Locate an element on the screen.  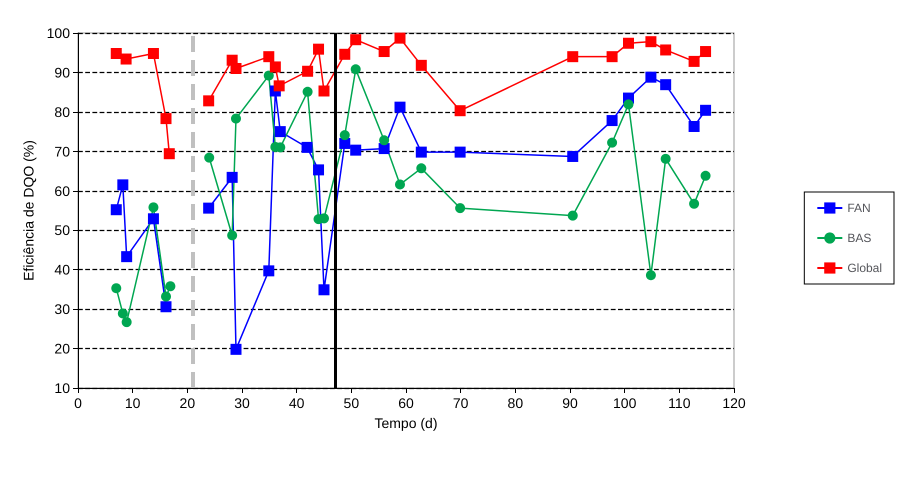
y-tick-label: 70 is located at coordinates (62, 151).